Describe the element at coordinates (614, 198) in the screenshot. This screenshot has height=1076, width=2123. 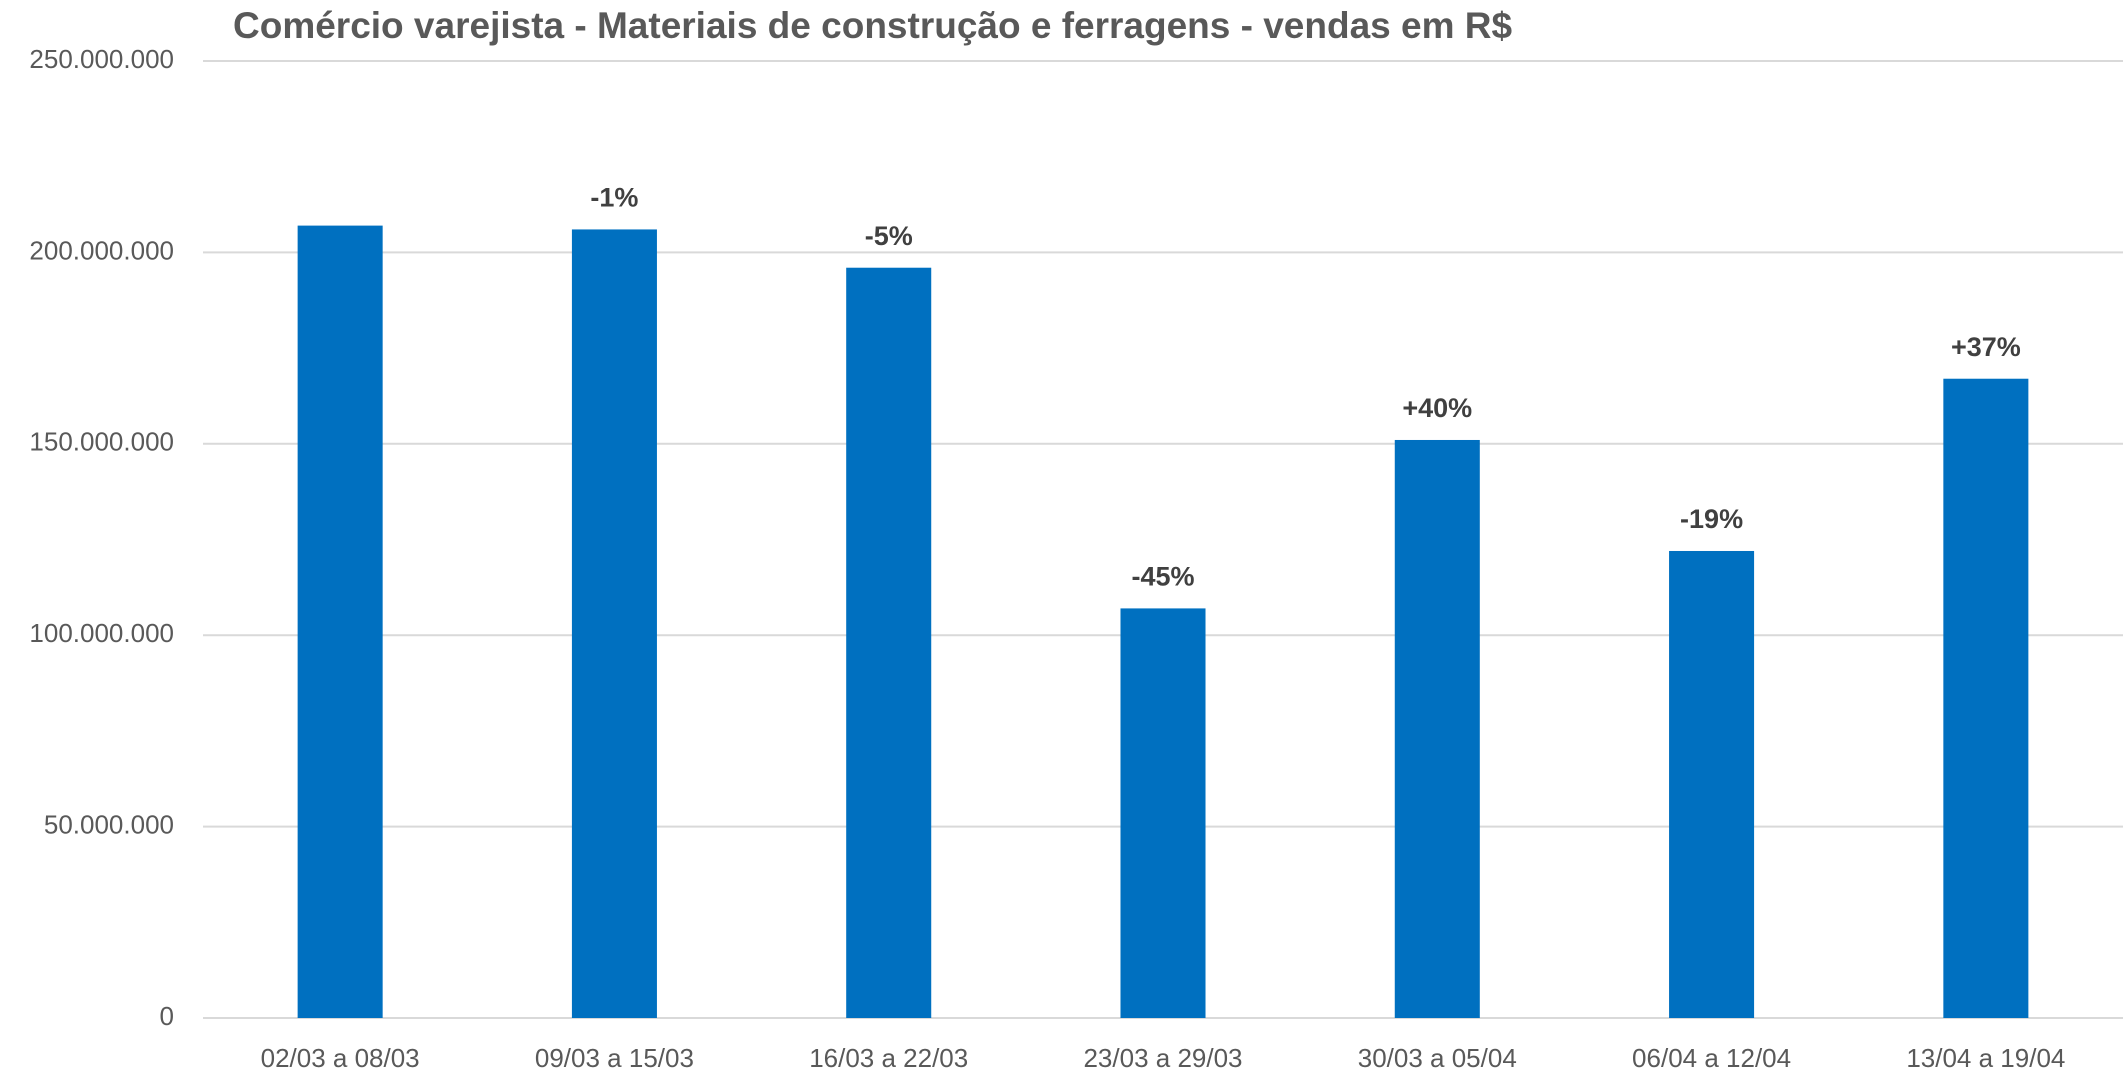
I see `annotation: -1%` at that location.